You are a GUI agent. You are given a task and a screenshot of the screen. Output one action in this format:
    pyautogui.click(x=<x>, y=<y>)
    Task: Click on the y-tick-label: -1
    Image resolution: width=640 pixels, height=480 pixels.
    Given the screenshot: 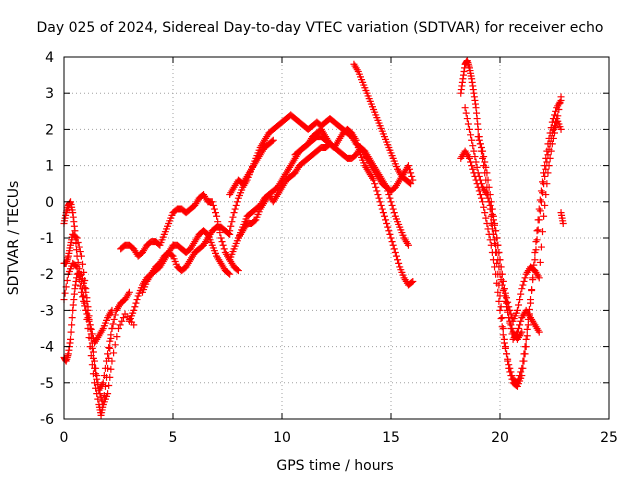 What is the action you would take?
    pyautogui.click(x=47, y=239)
    